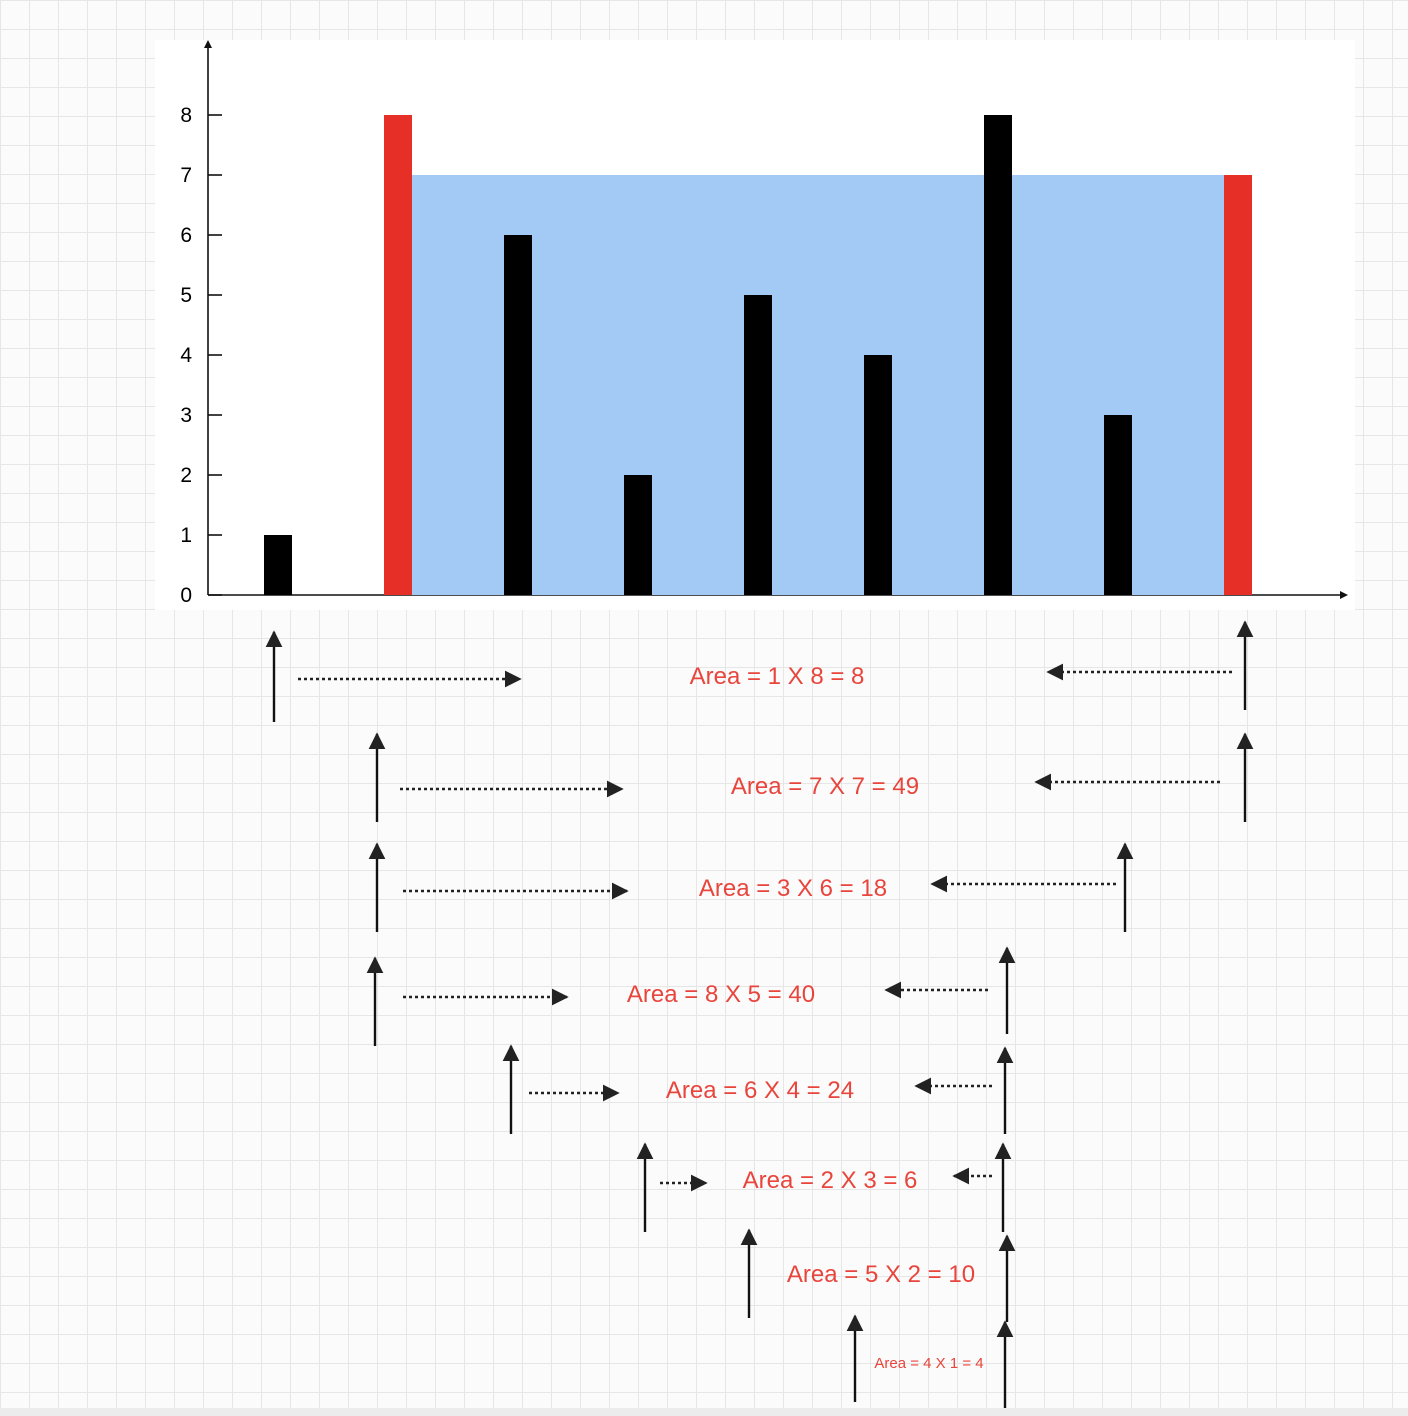 The width and height of the screenshot is (1408, 1416). I want to click on step-row: Area = 2 X 3 = 6, so click(824, 1187).